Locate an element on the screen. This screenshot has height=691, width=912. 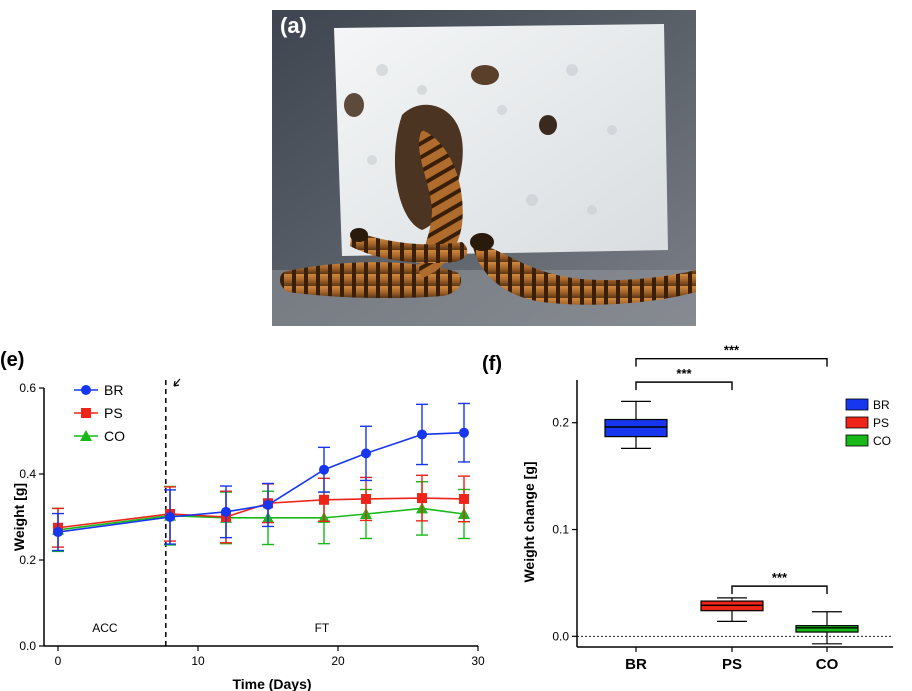
y-tick-label: 0.4 is located at coordinates (27, 474).